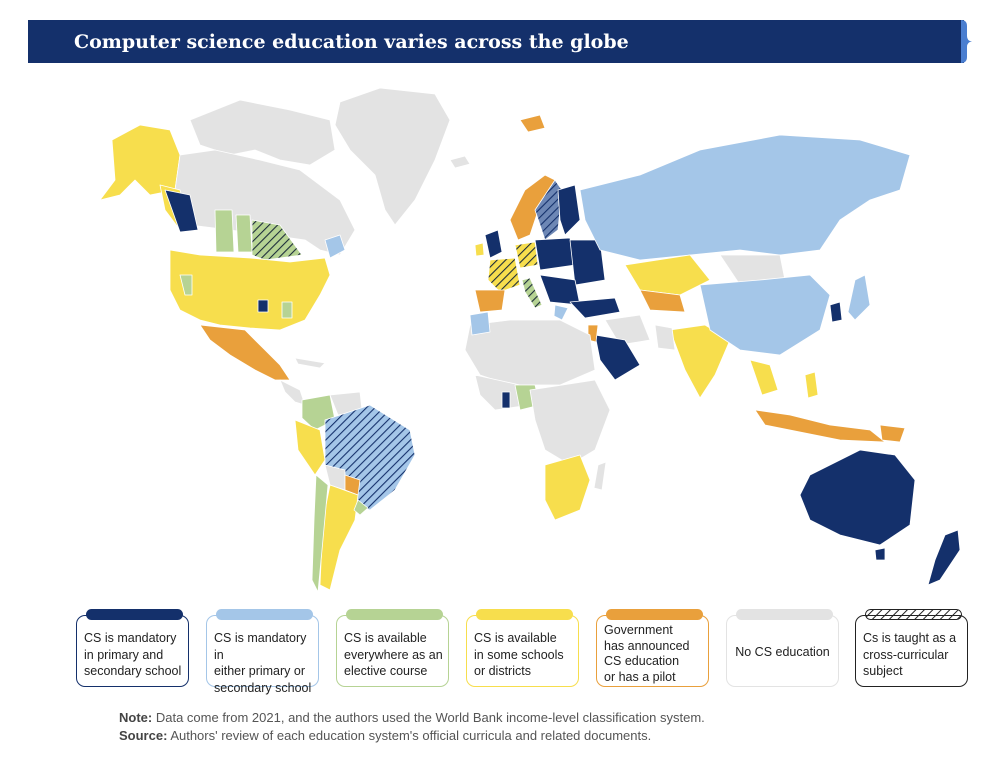 Image resolution: width=1000 pixels, height=767 pixels. What do you see at coordinates (186, 285) in the screenshot?
I see `usa-nevada` at bounding box center [186, 285].